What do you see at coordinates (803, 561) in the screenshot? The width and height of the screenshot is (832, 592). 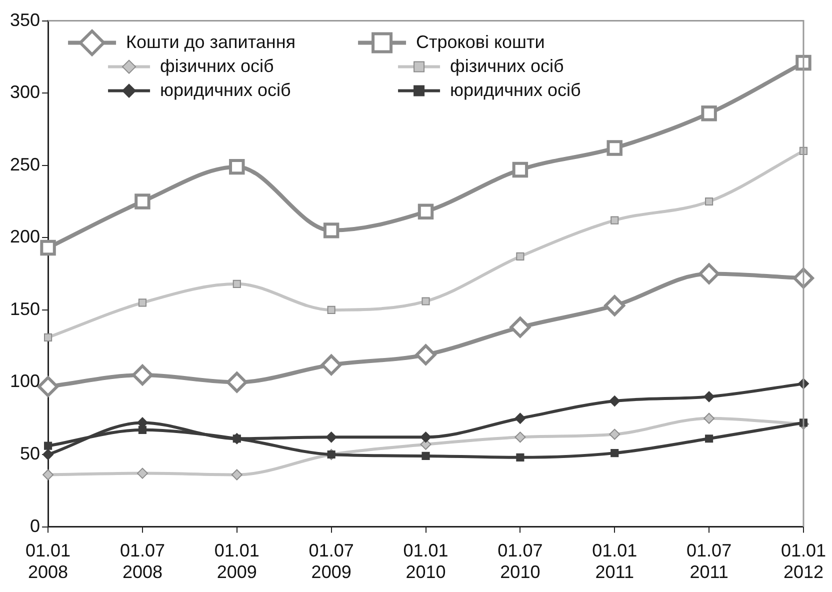 I see `x-tick-label: 01.01 2012` at bounding box center [803, 561].